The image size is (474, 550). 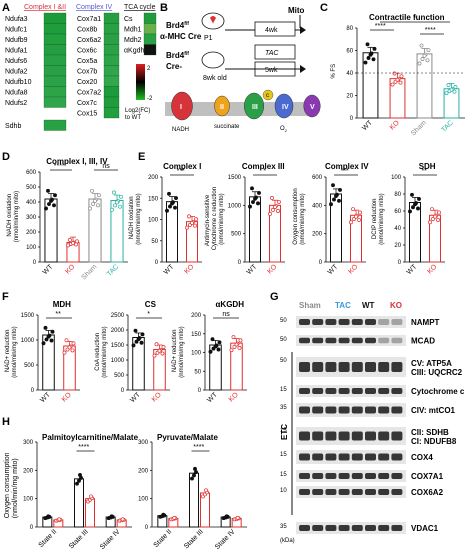 What do you see at coordinates (48, 538) in the screenshot?
I see `x-tick-label: State II` at bounding box center [48, 538].